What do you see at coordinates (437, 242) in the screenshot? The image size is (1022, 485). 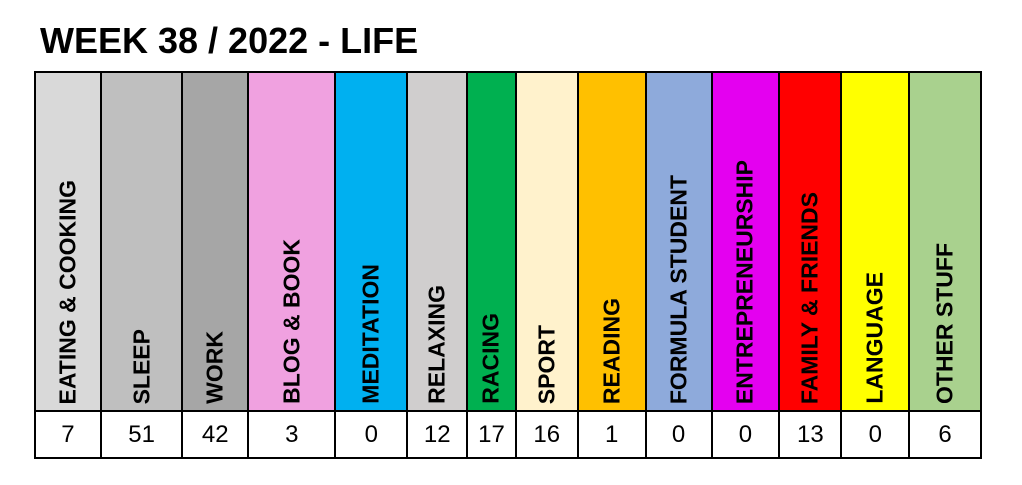 I see `category-color-swatch: RELAXING` at bounding box center [437, 242].